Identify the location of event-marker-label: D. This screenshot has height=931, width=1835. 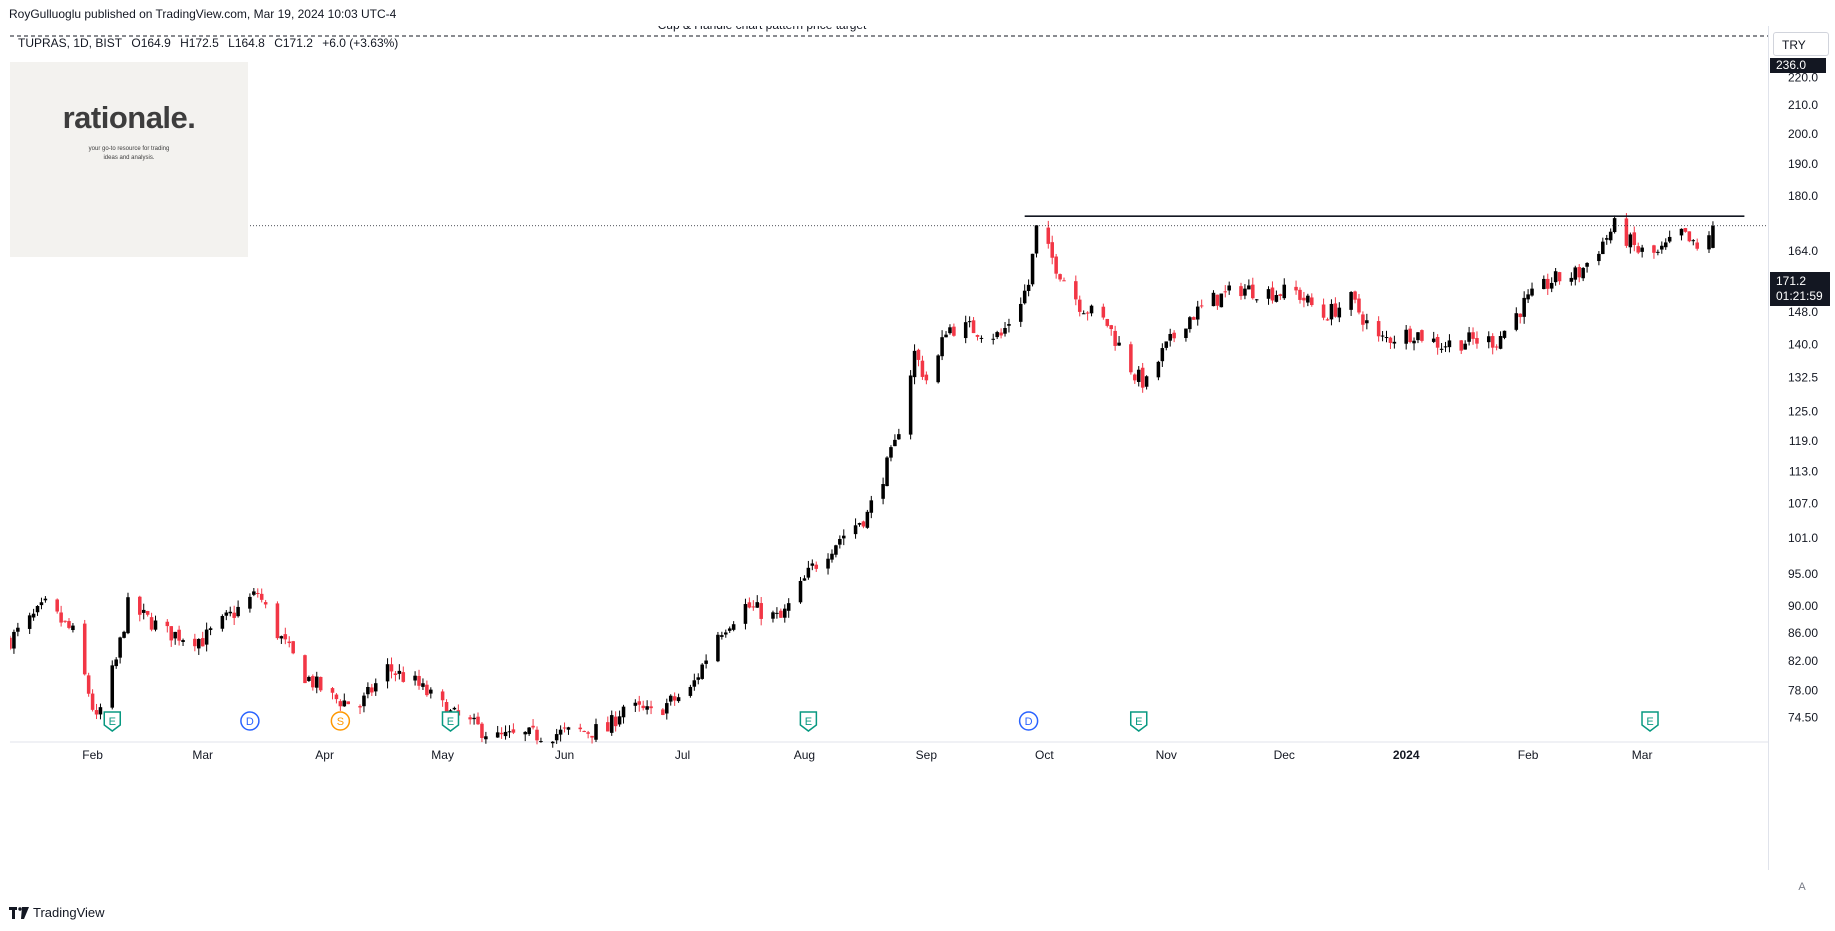
(250, 722).